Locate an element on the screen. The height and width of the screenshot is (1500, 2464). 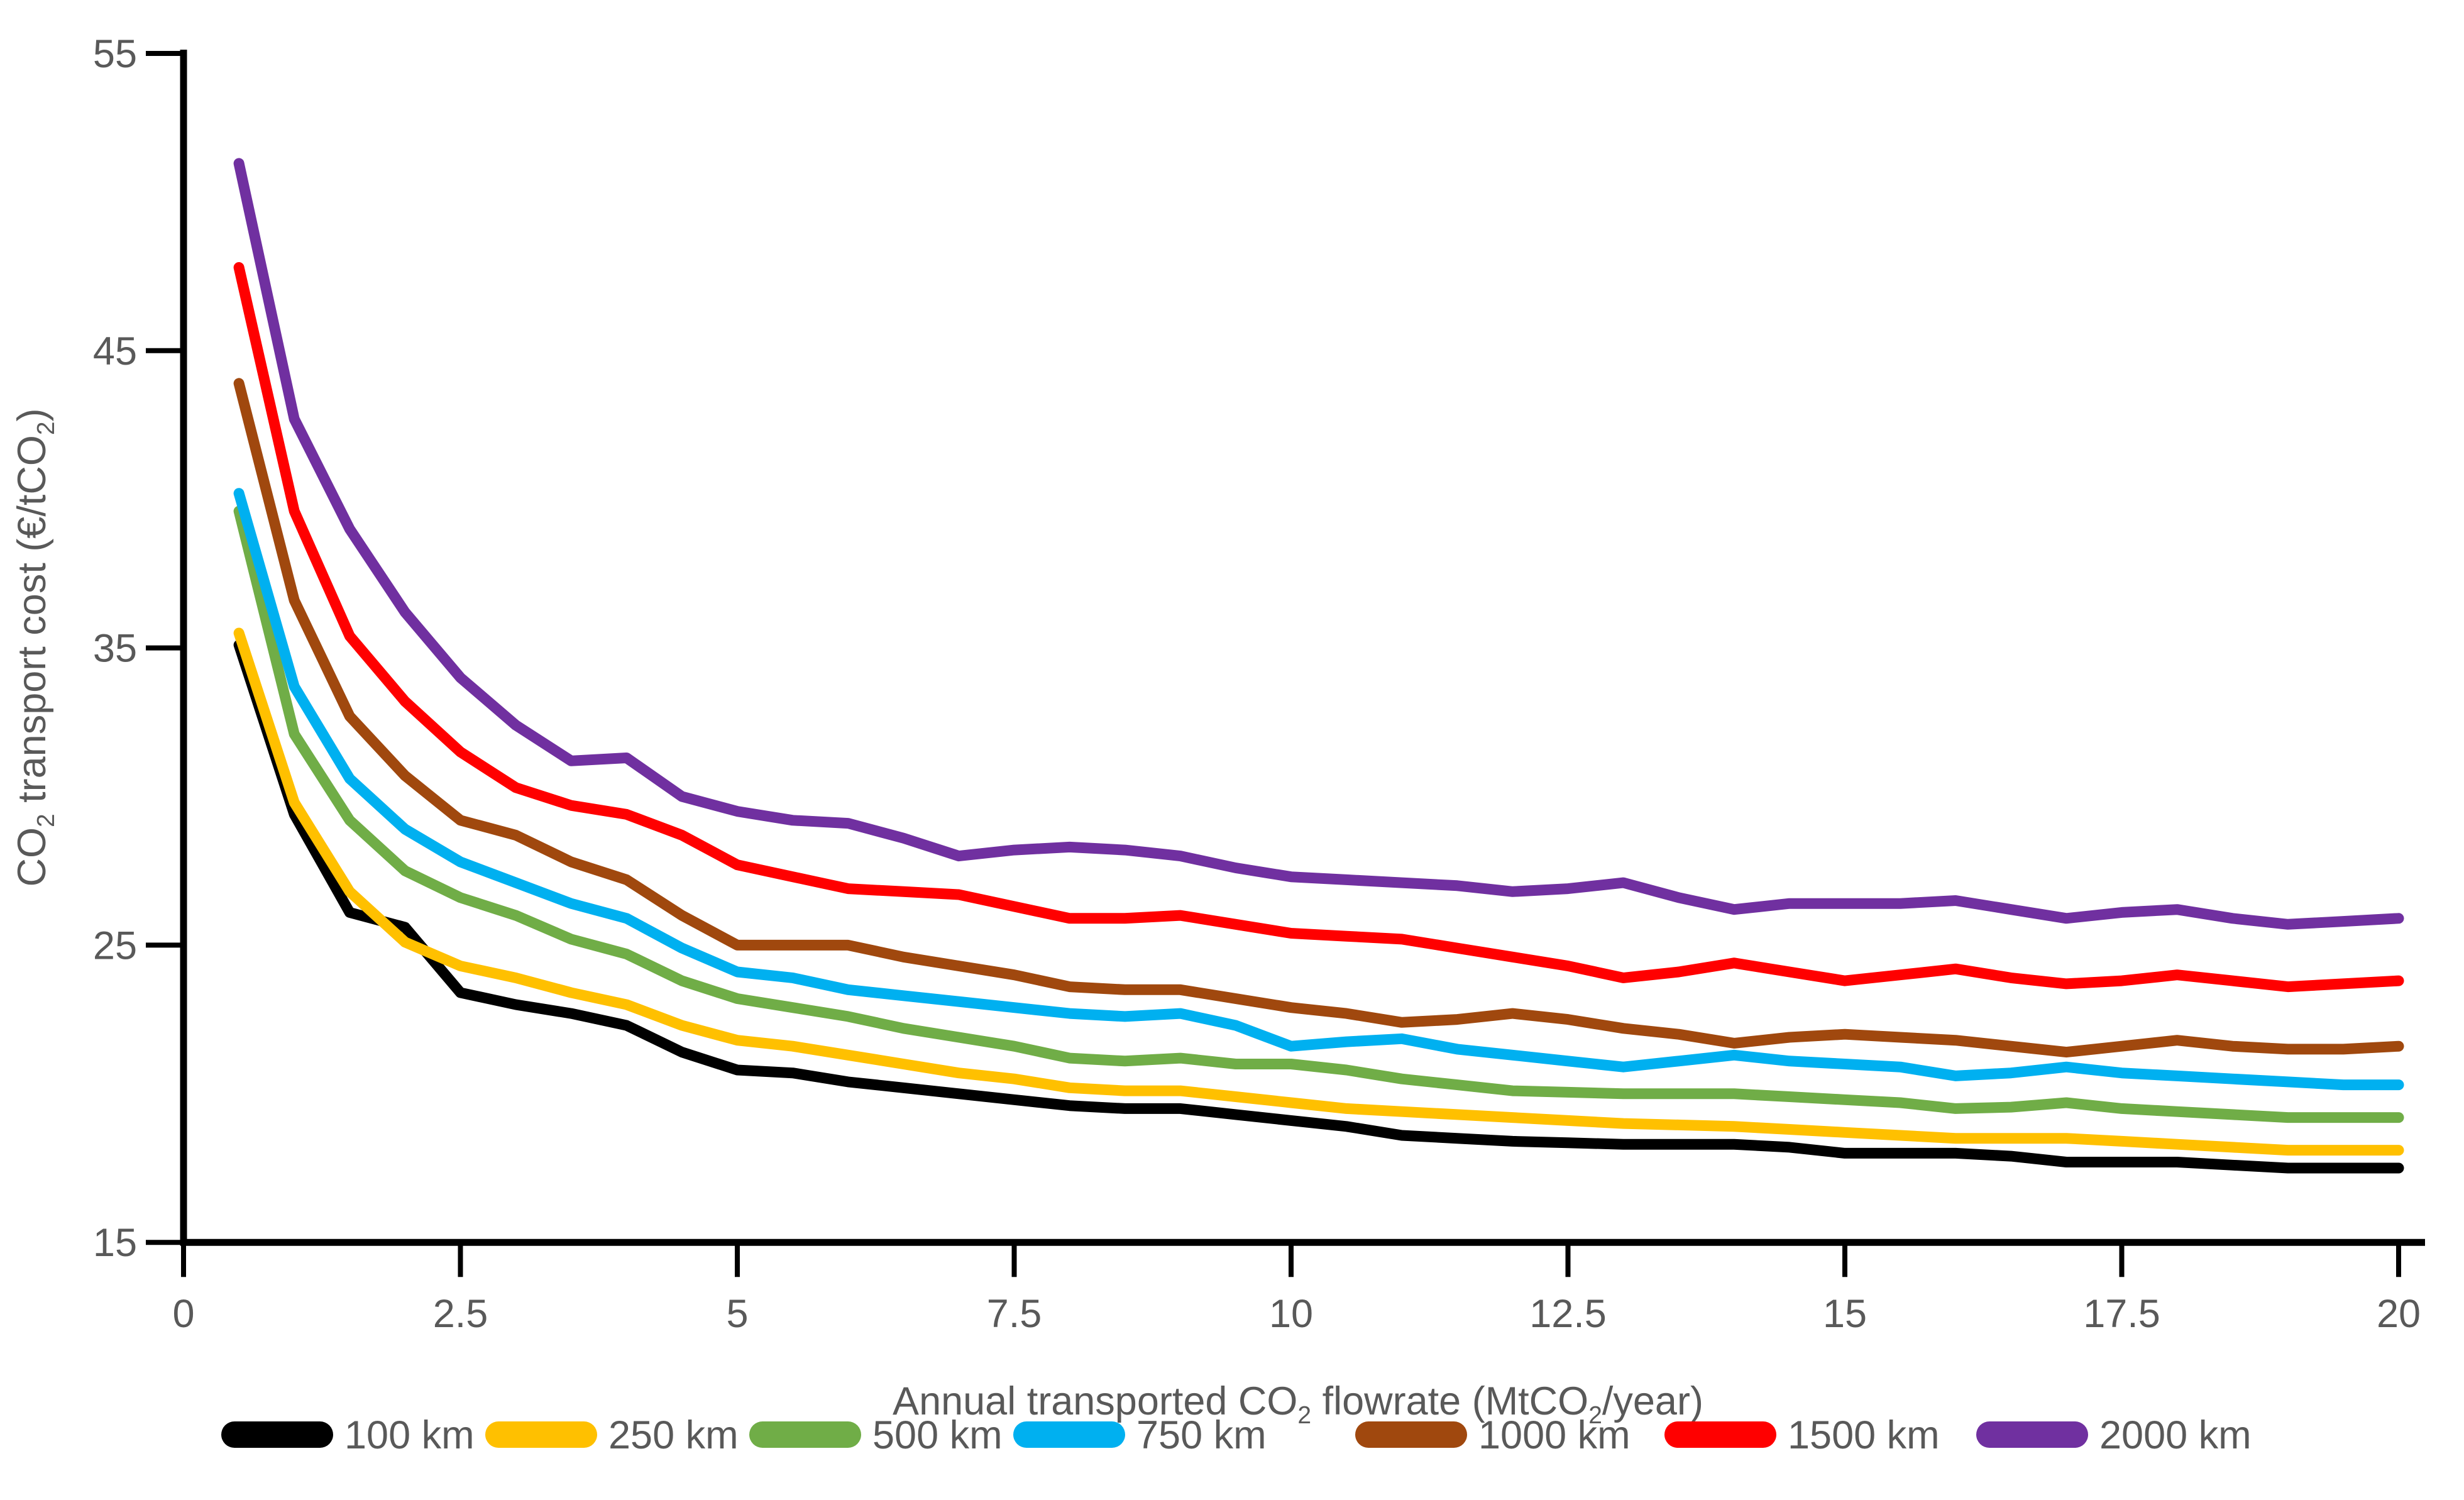
x-axis-tick-label: 5 is located at coordinates (737, 1314).